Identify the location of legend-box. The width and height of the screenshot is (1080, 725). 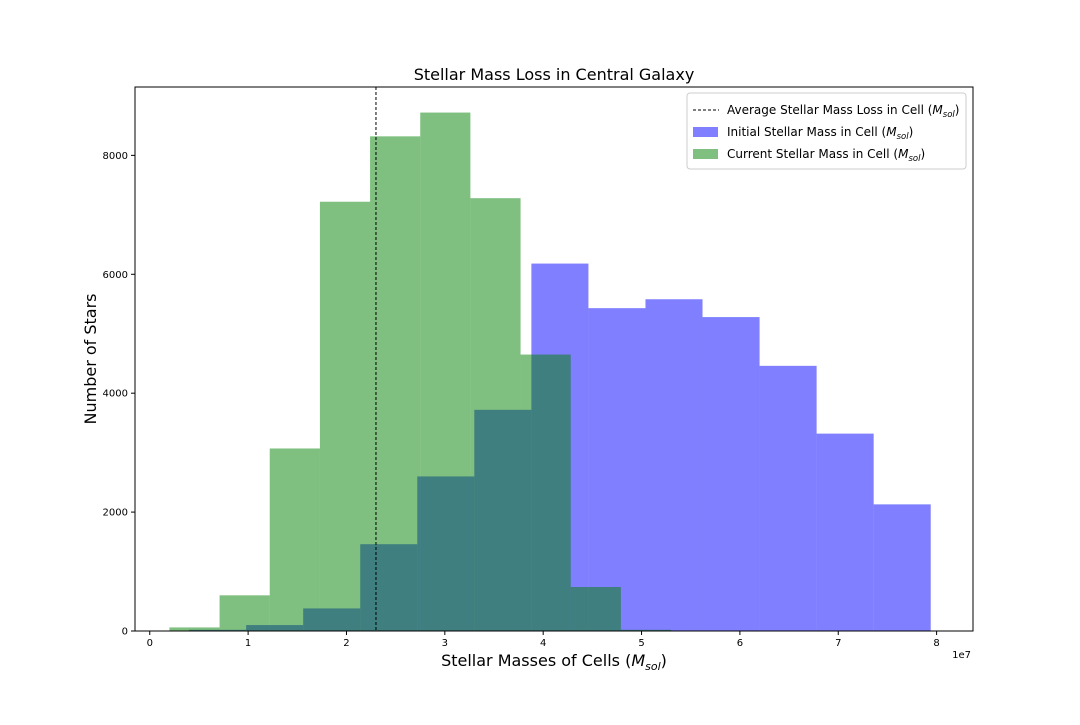
(826, 131).